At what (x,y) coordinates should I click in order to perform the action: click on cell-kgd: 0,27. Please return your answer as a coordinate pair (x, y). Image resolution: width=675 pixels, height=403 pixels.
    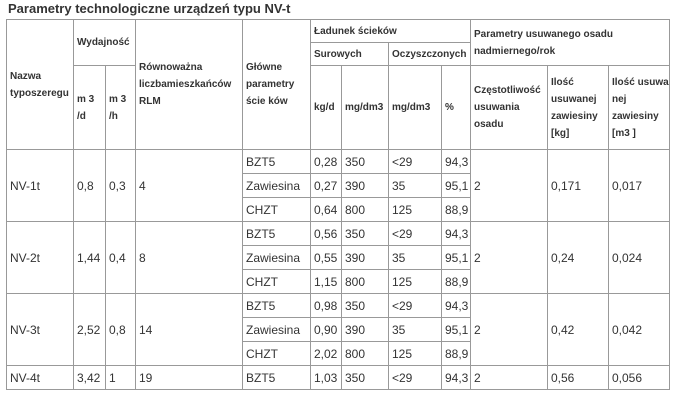
    Looking at the image, I should click on (326, 185).